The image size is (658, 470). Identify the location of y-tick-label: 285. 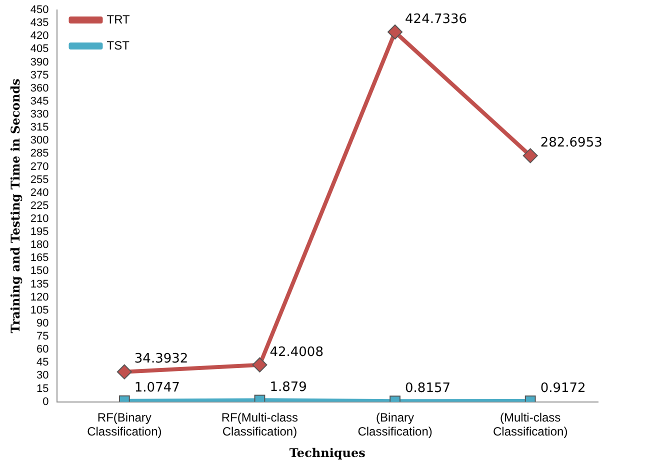
(39, 154).